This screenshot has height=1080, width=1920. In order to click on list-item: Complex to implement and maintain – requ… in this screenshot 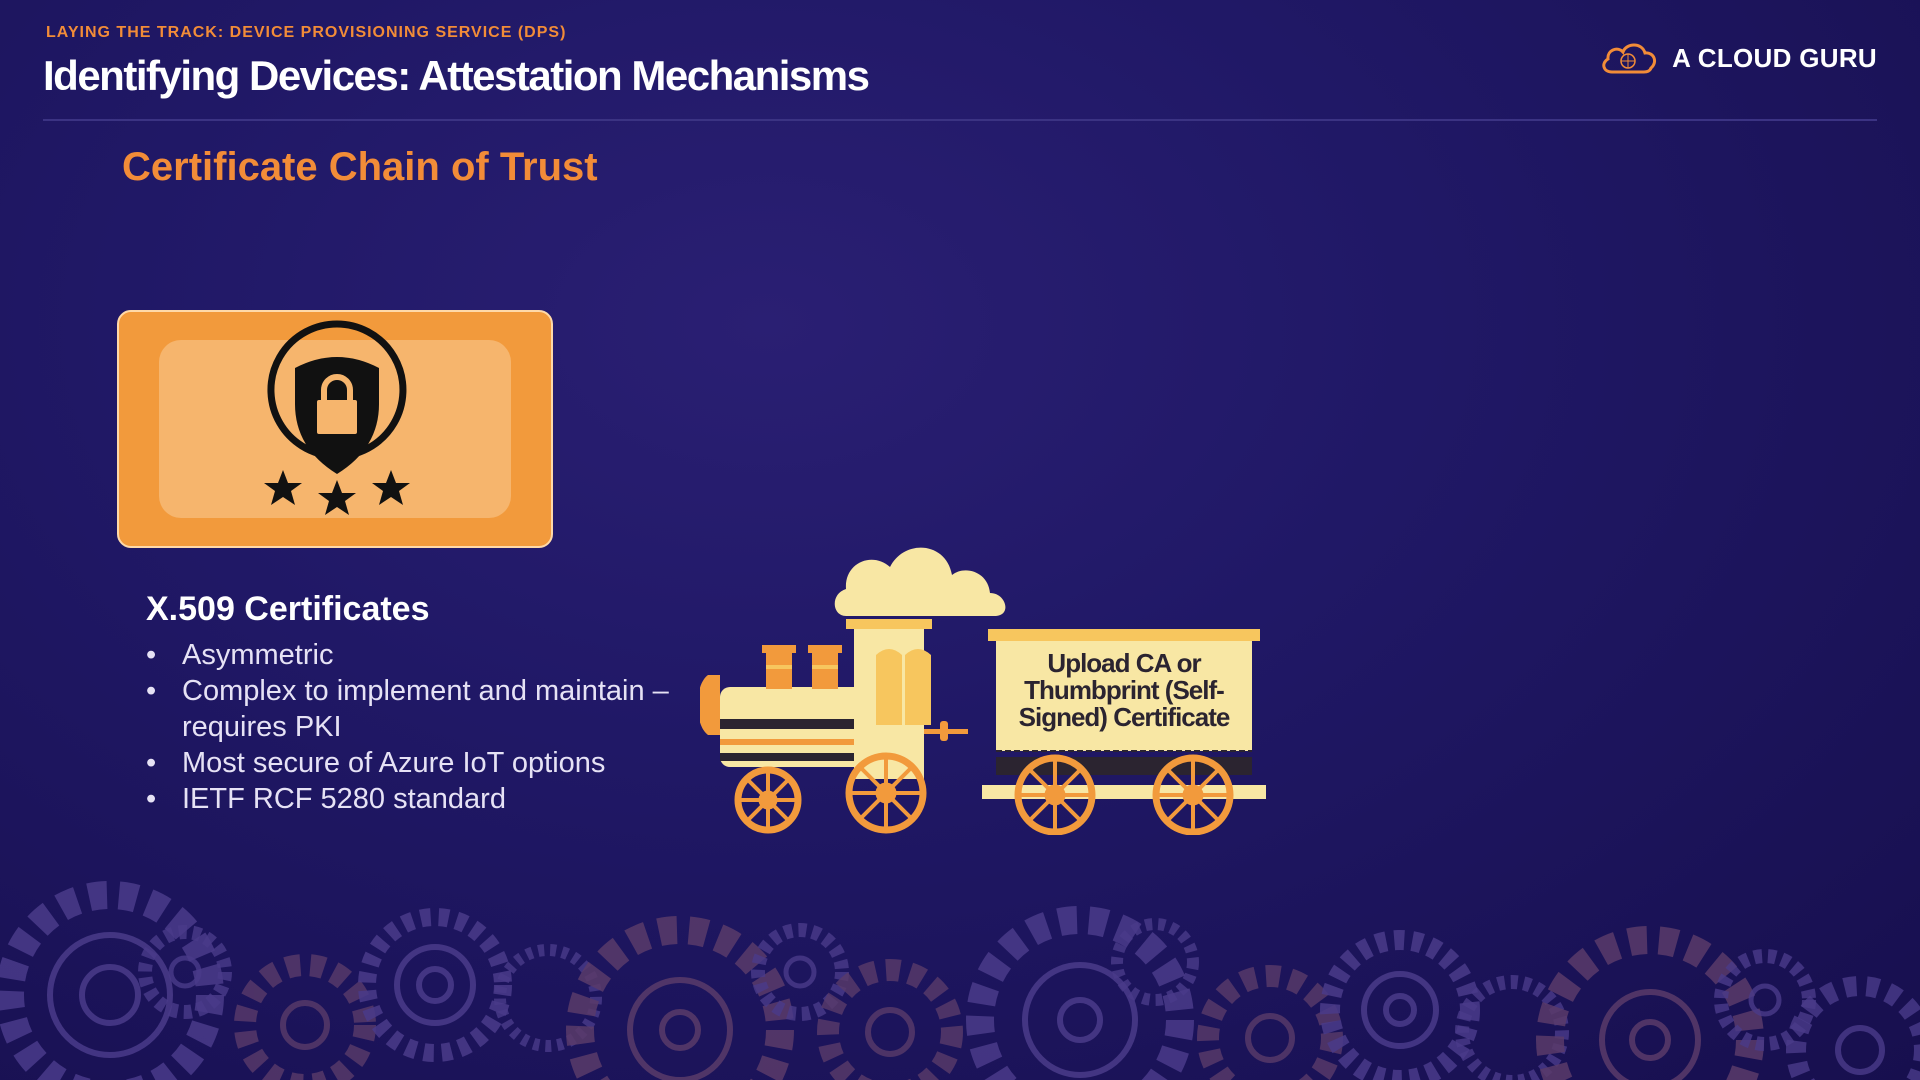, I will do `click(416, 709)`.